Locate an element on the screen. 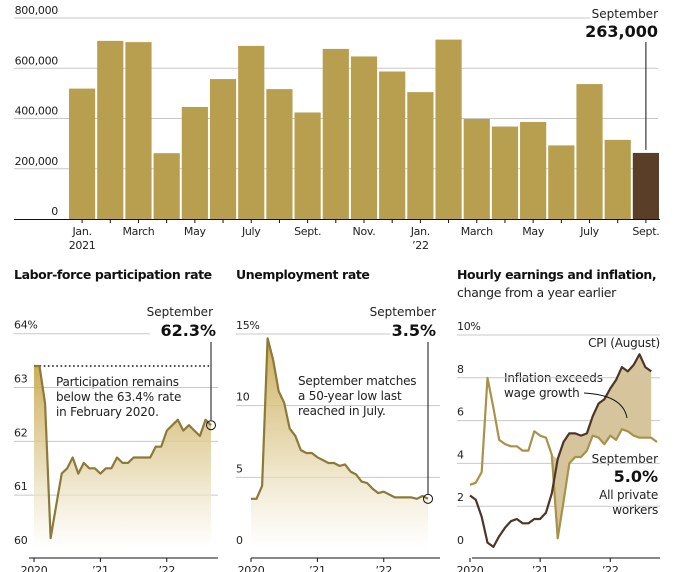 The image size is (675, 572). unemployment-line is located at coordinates (340, 418).